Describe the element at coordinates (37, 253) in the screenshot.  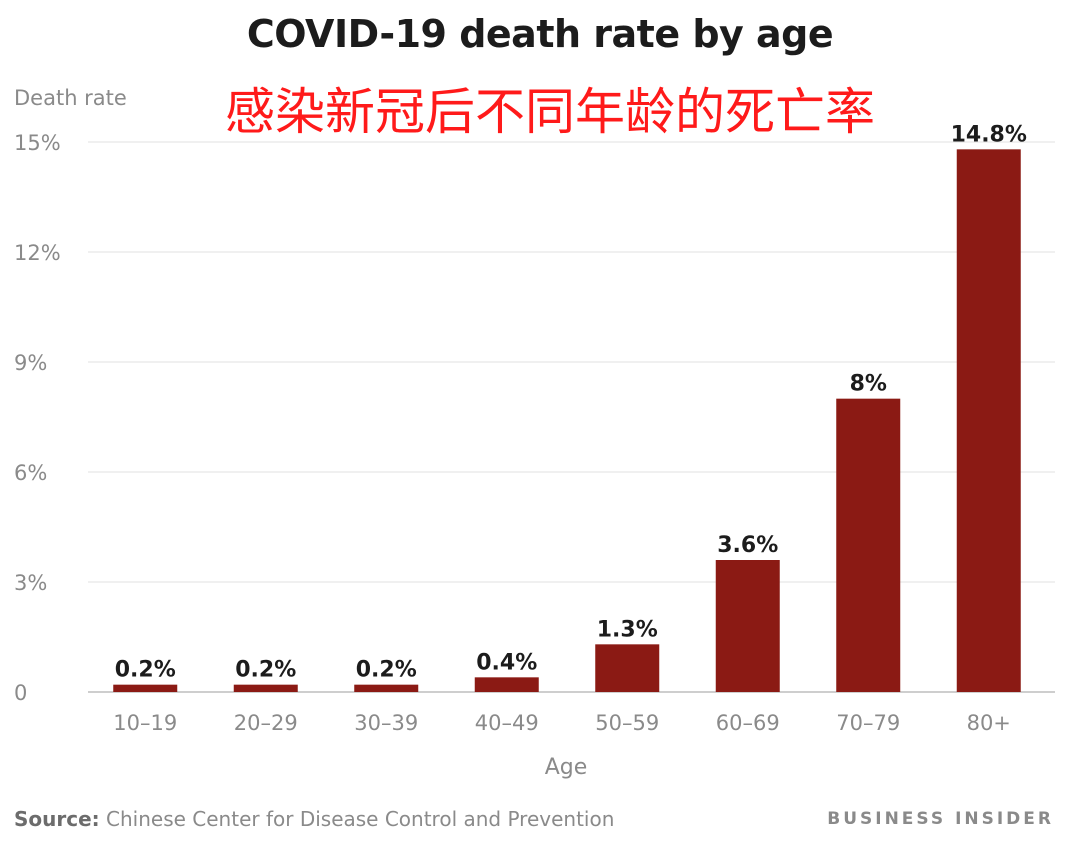
I see `y-tick-label: 12%` at that location.